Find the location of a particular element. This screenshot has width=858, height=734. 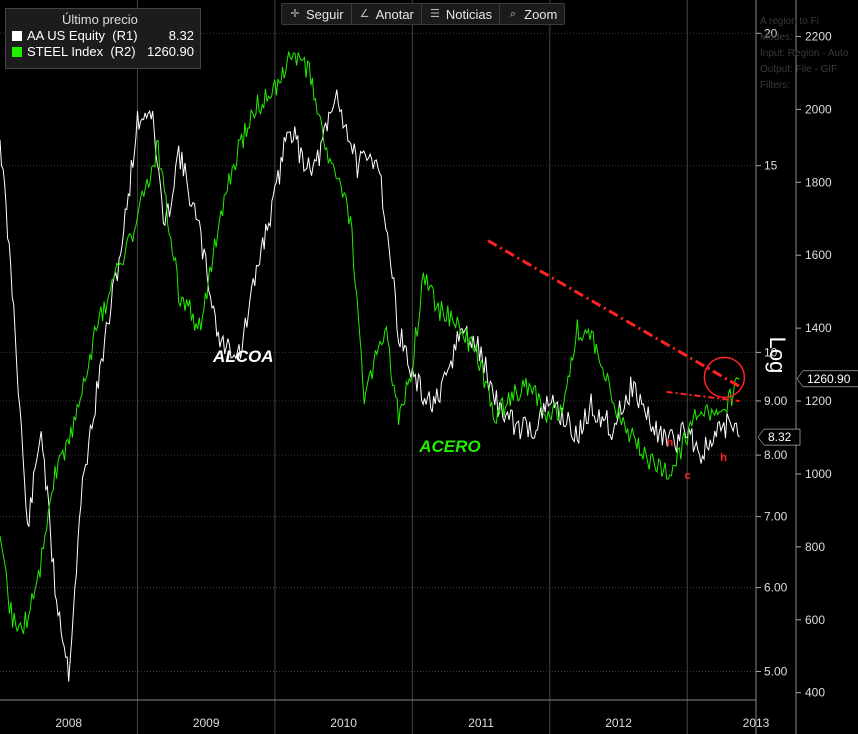

news-button: ☰ Noticias is located at coordinates (461, 14).